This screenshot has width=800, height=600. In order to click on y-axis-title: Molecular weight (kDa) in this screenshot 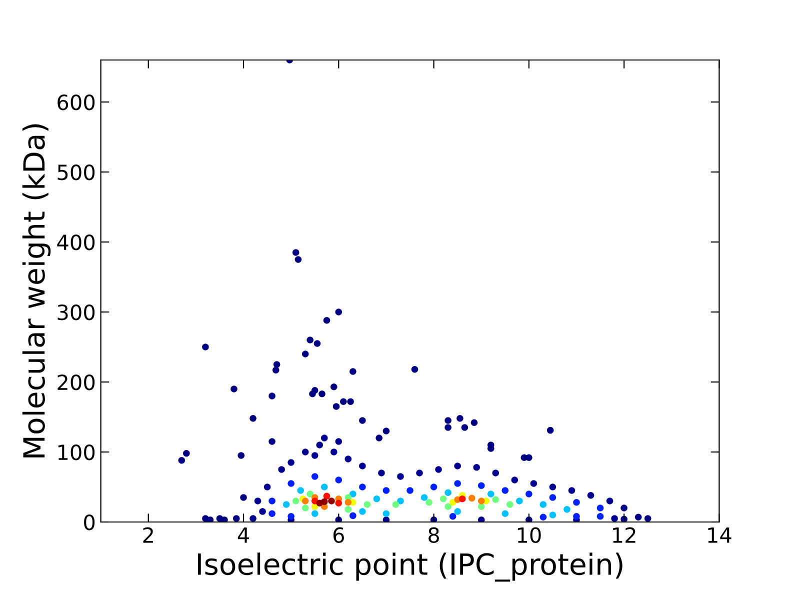, I will do `click(36, 291)`.